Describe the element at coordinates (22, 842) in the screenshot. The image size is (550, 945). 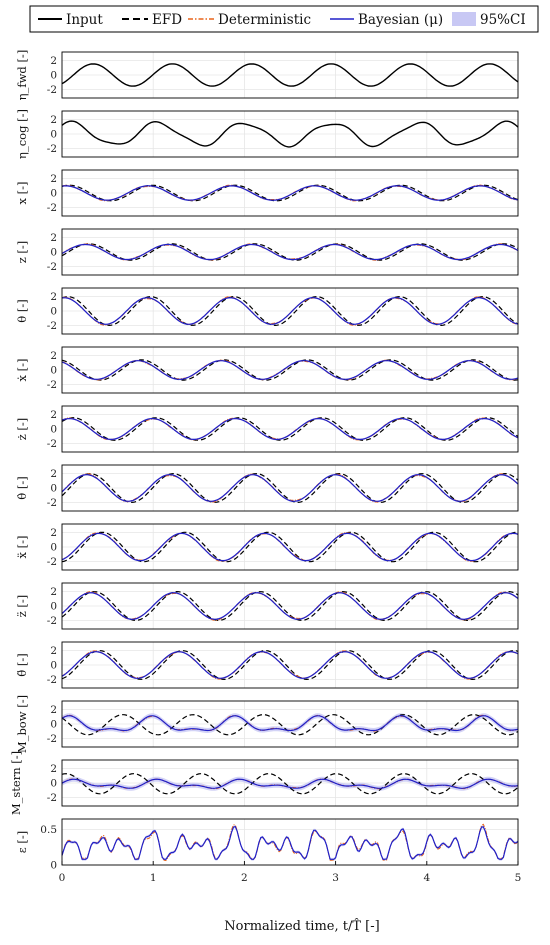
I see `y-axis-label: ε [-]` at that location.